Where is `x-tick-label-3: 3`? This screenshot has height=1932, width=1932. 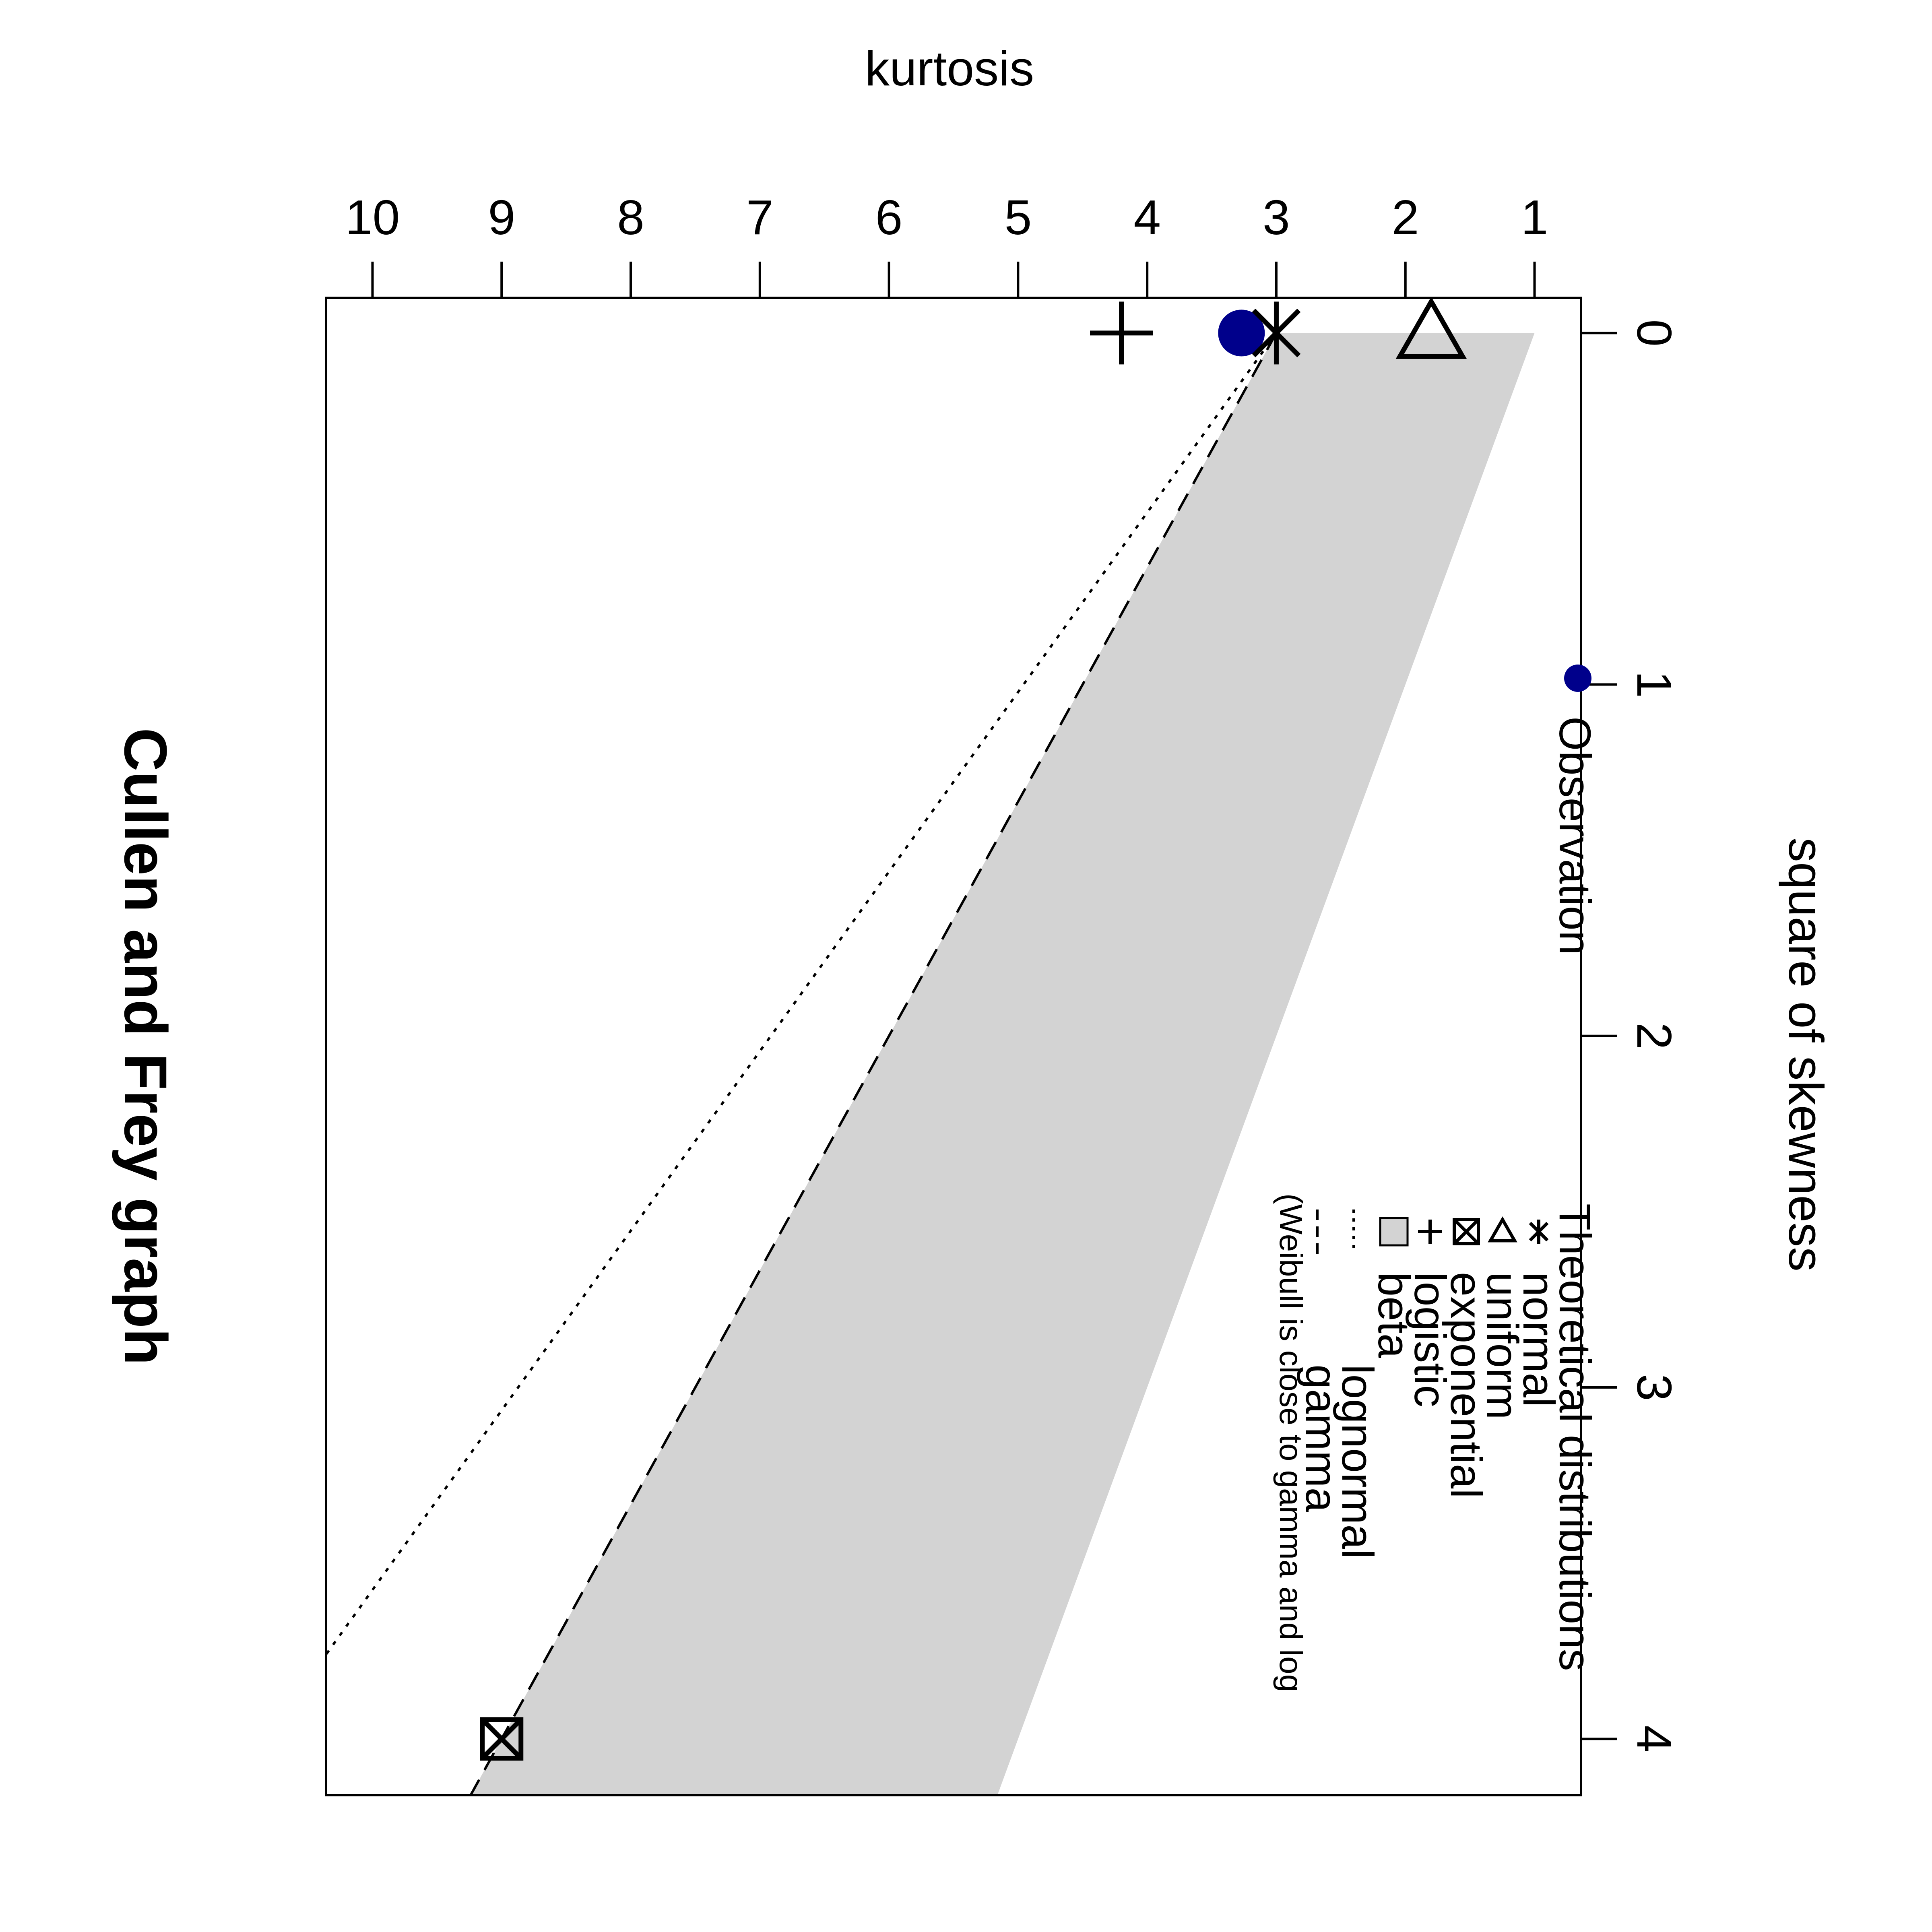 x-tick-label-3: 3 is located at coordinates (1654, 1387).